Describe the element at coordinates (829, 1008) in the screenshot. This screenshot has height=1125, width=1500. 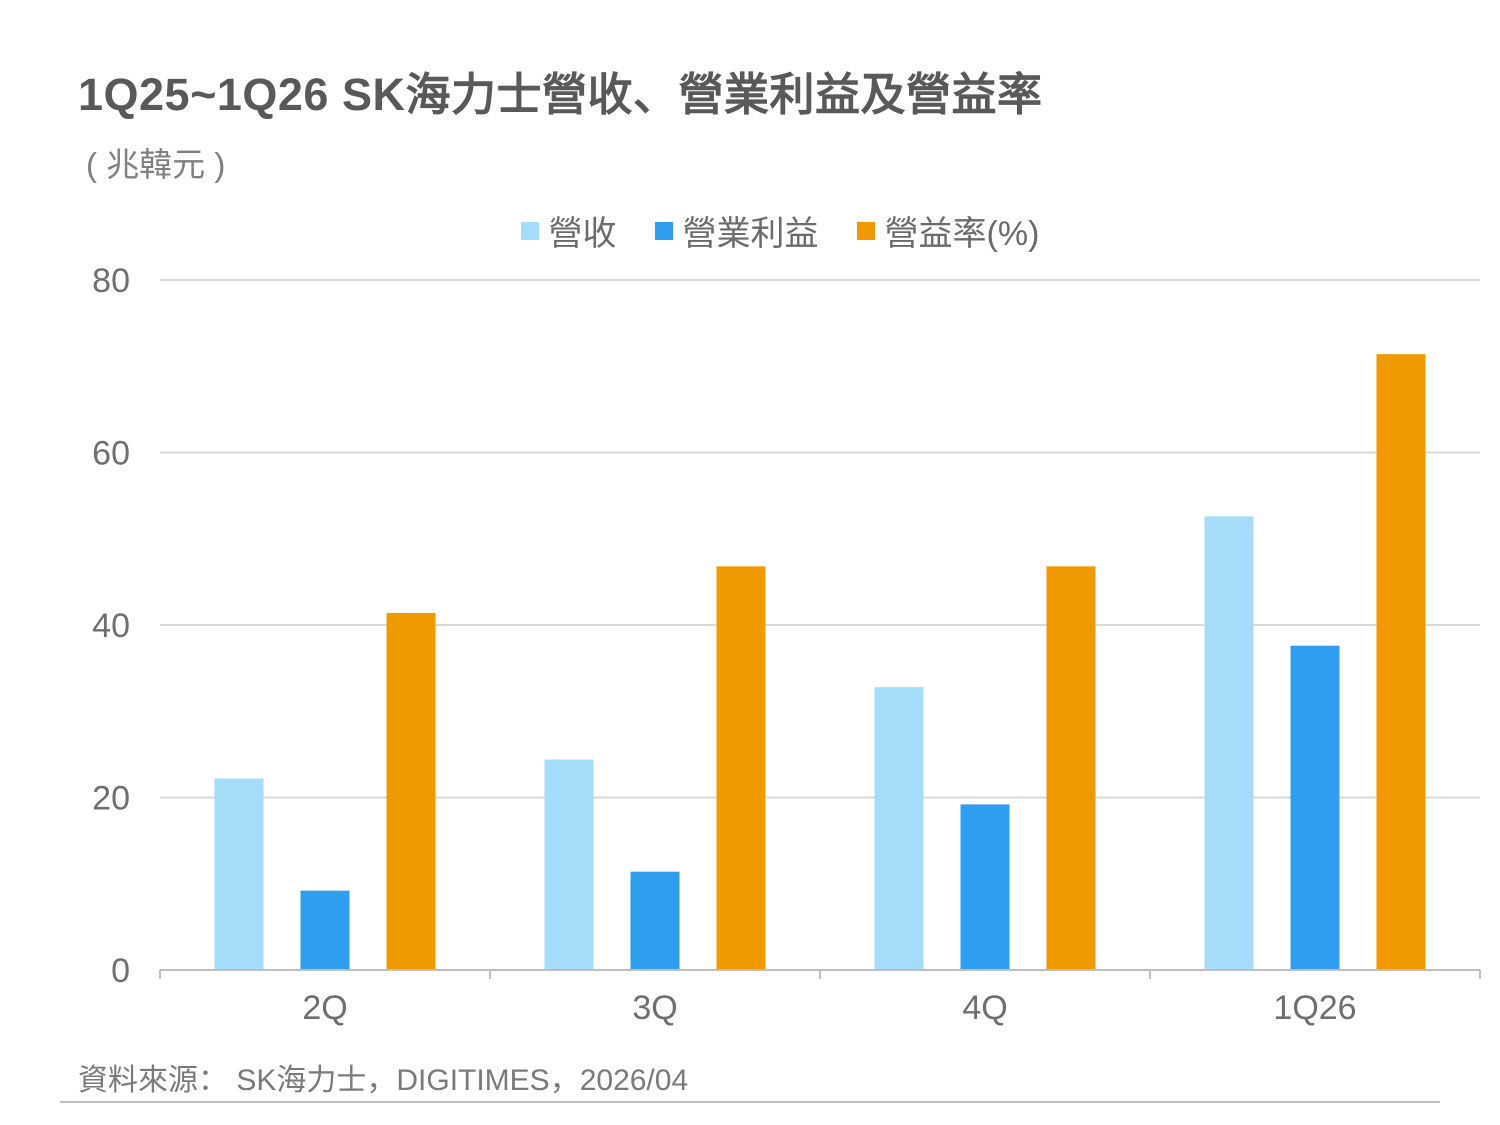
I see `x-axis-ticks: 2Q 3Q 4Q 1Q26` at that location.